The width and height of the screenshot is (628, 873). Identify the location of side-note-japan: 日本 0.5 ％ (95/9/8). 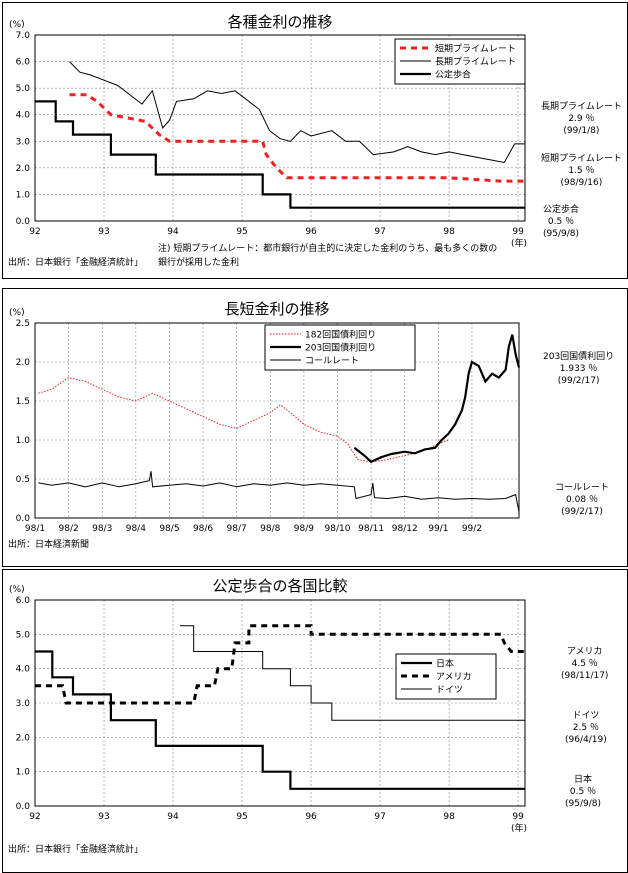
(583, 792).